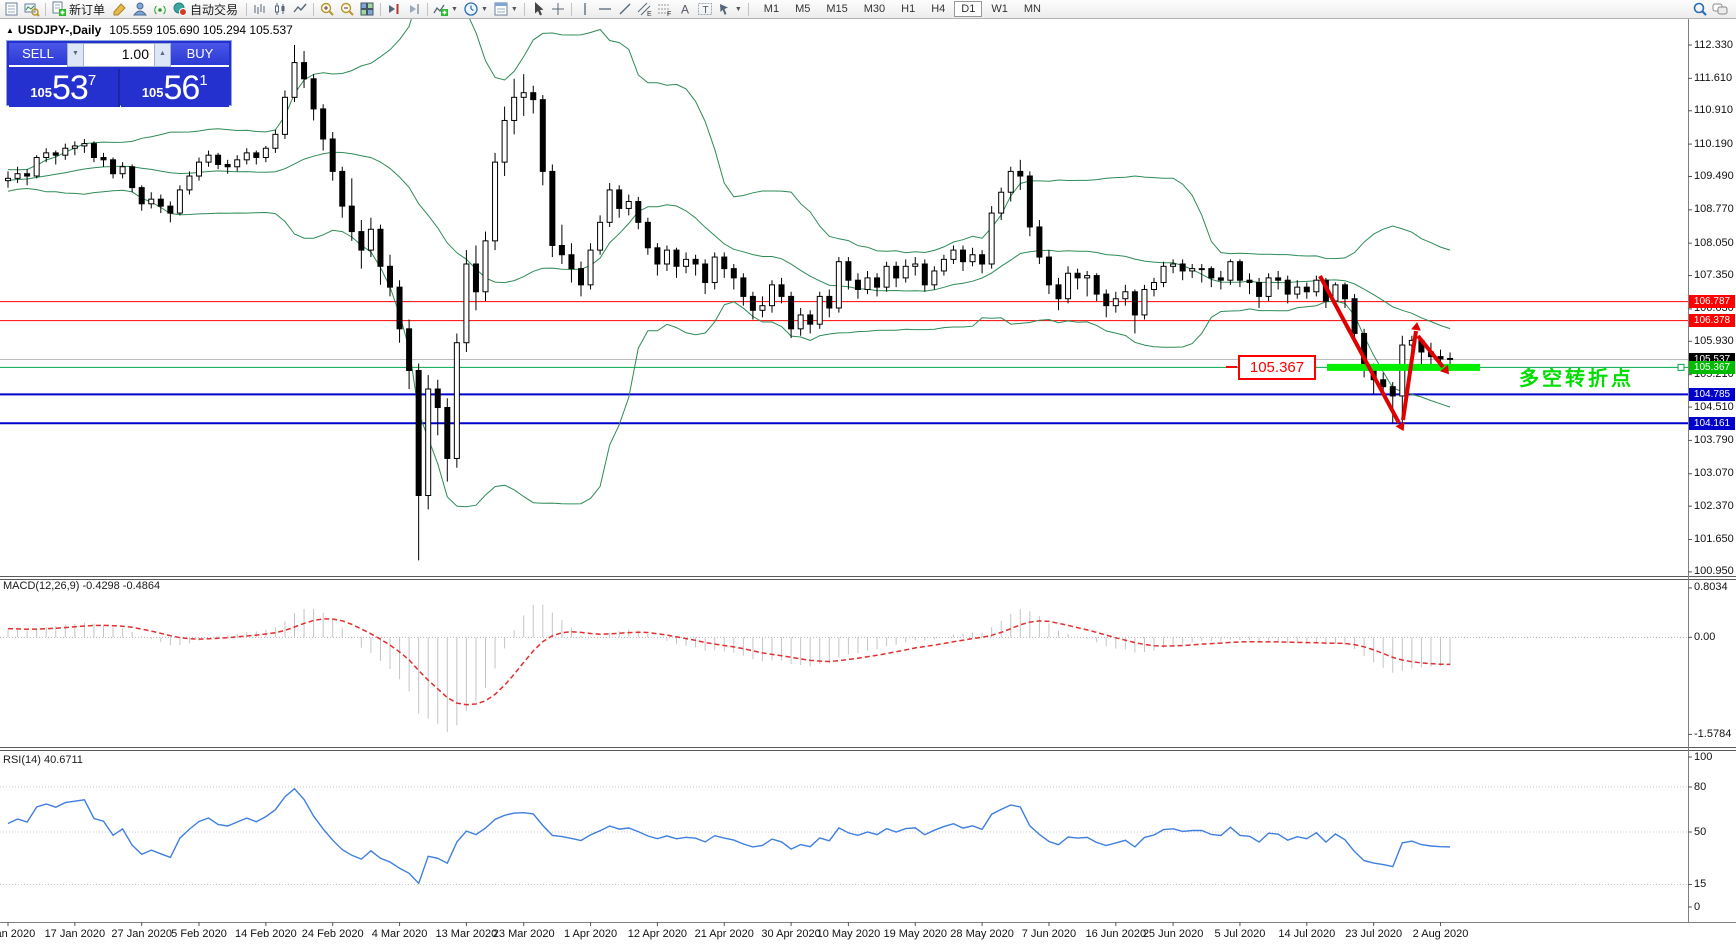 This screenshot has height=947, width=1736. I want to click on arrows-tool-icon, so click(725, 9).